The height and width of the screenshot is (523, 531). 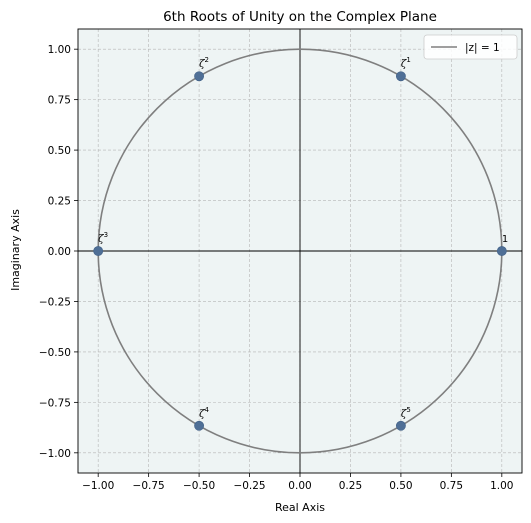 What do you see at coordinates (300, 17) in the screenshot?
I see `chart-title: 6th Roots of Unity on the Complex Plane` at bounding box center [300, 17].